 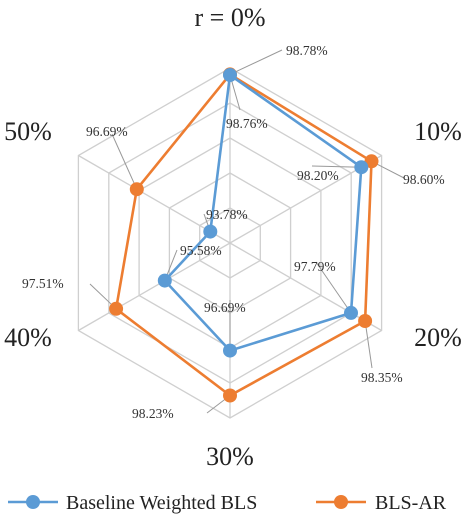 I want to click on legend: Baseline Weighted BLS BLS-AR, so click(x=227, y=503).